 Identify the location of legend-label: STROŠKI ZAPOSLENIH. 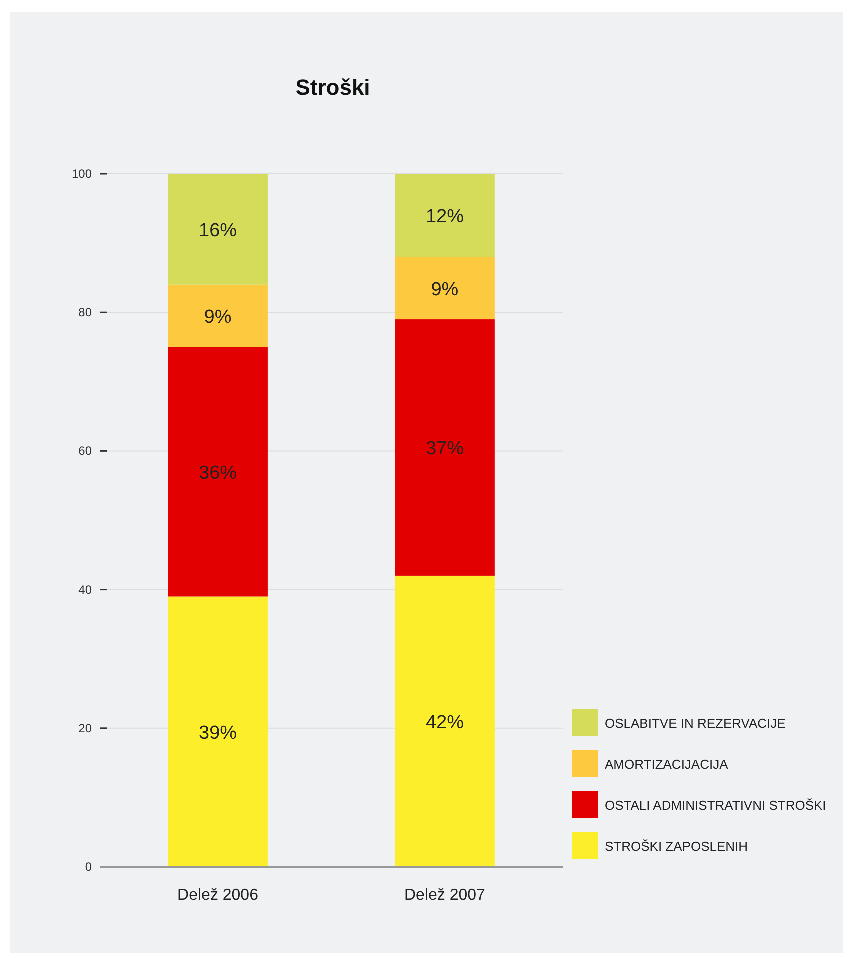
(676, 846).